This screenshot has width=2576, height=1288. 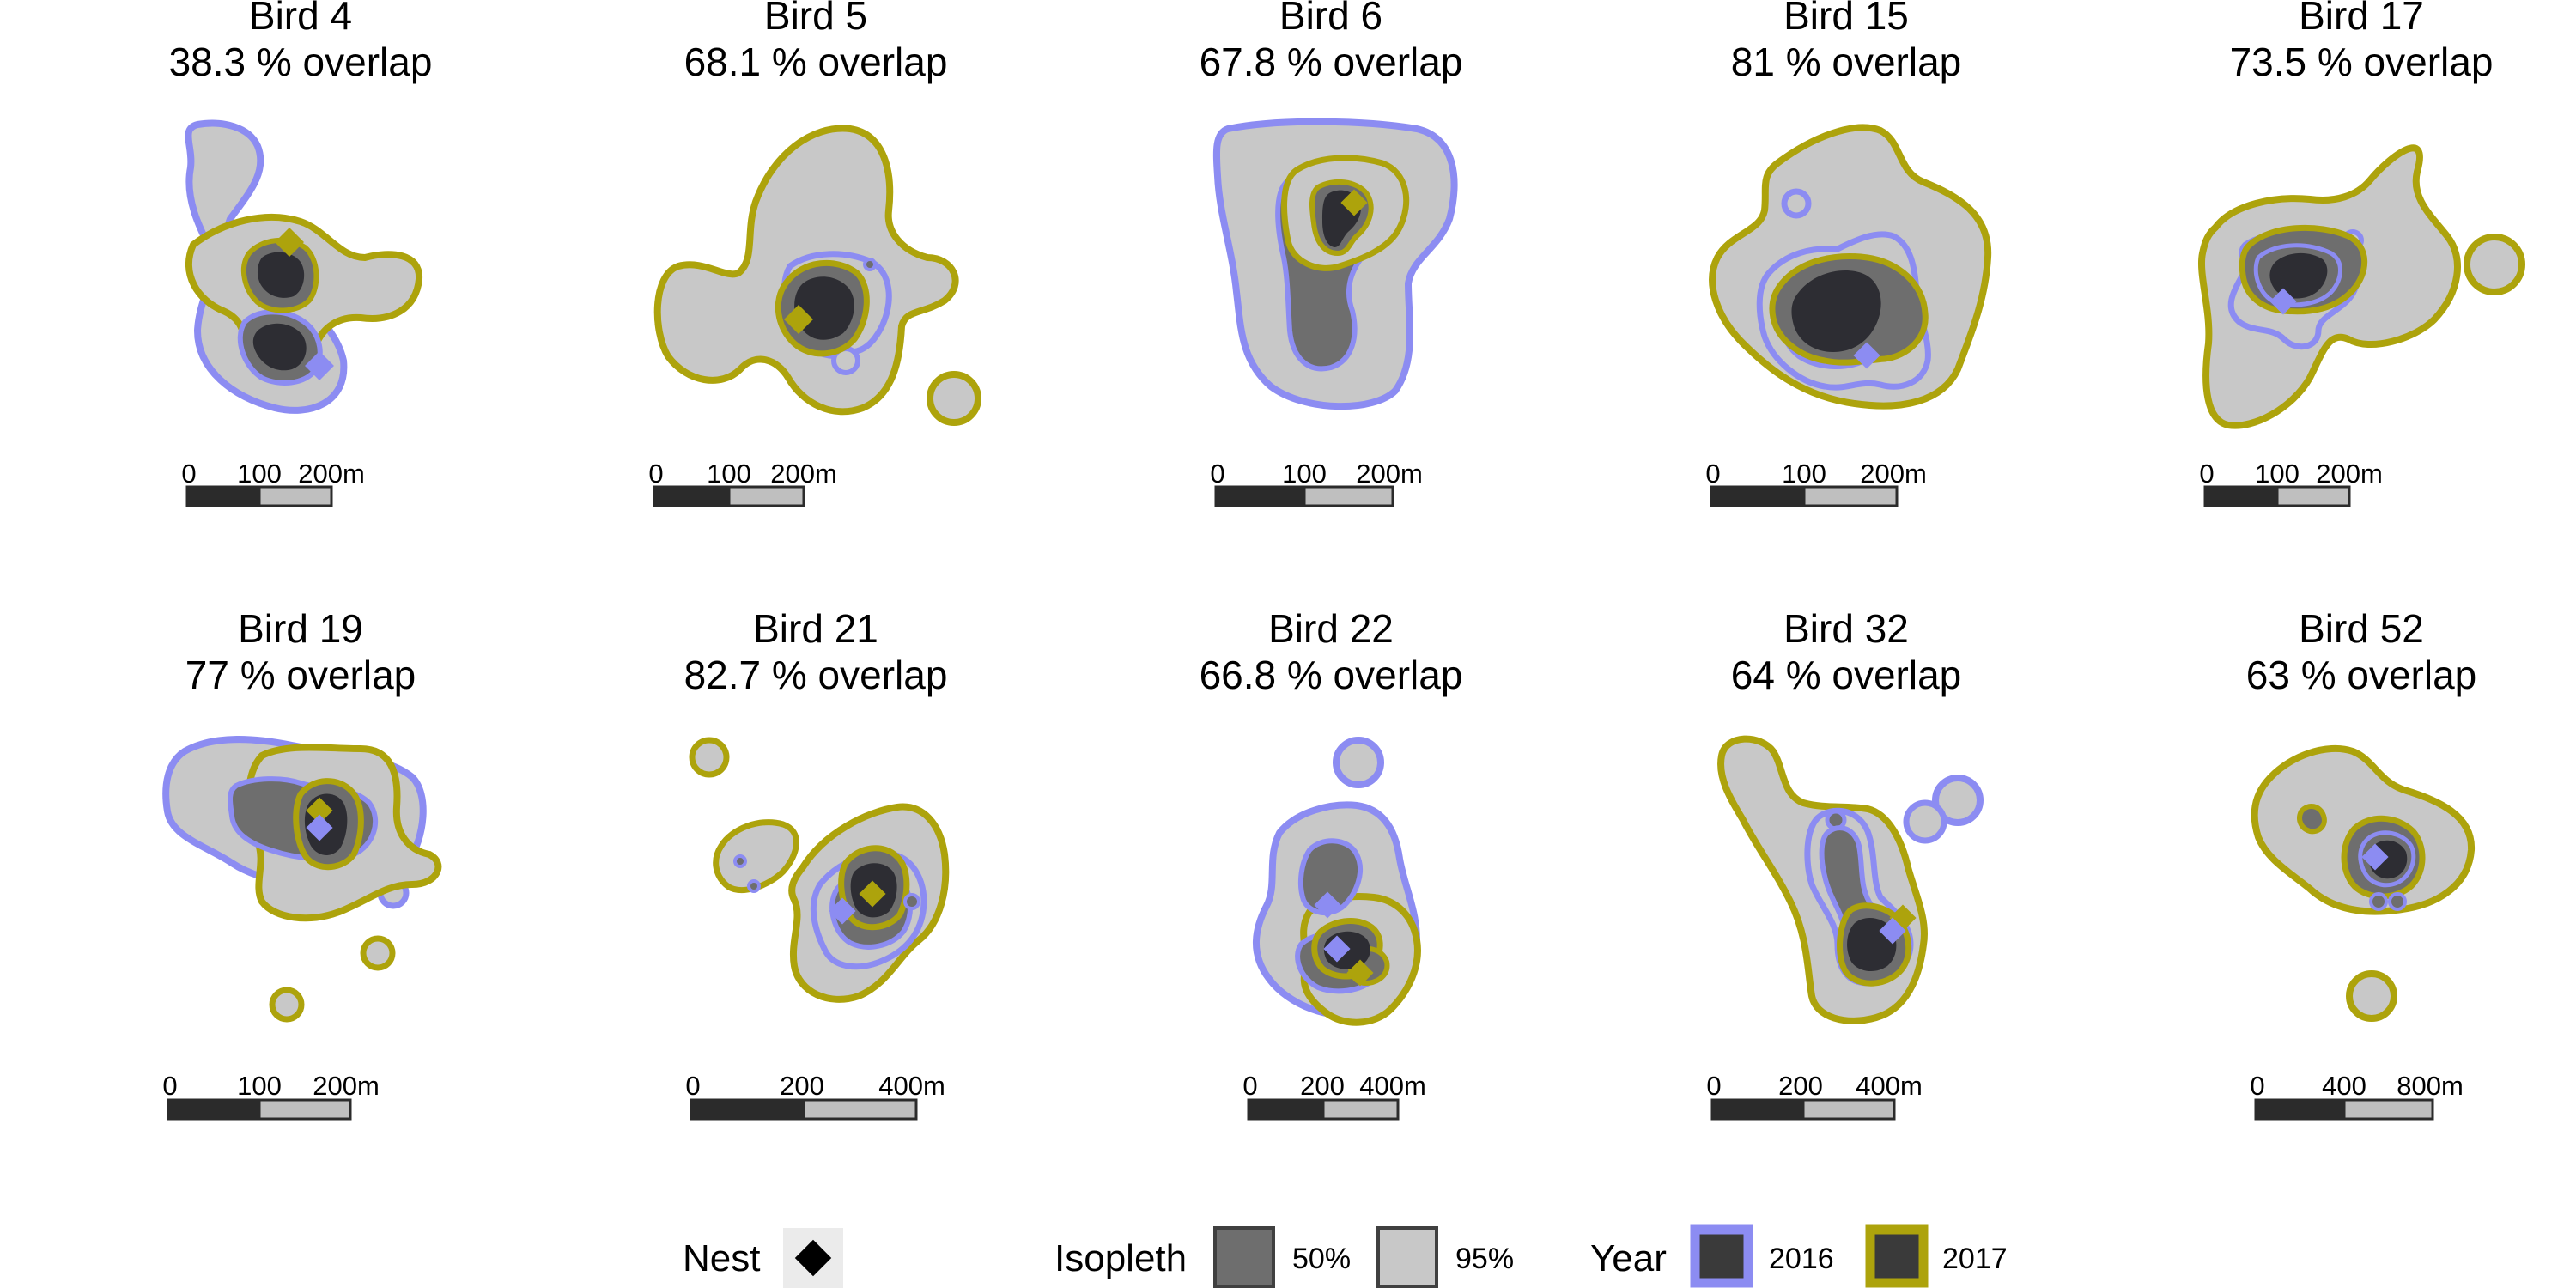 What do you see at coordinates (1722, 1256) in the screenshot?
I see `legend-year-2016-swatch` at bounding box center [1722, 1256].